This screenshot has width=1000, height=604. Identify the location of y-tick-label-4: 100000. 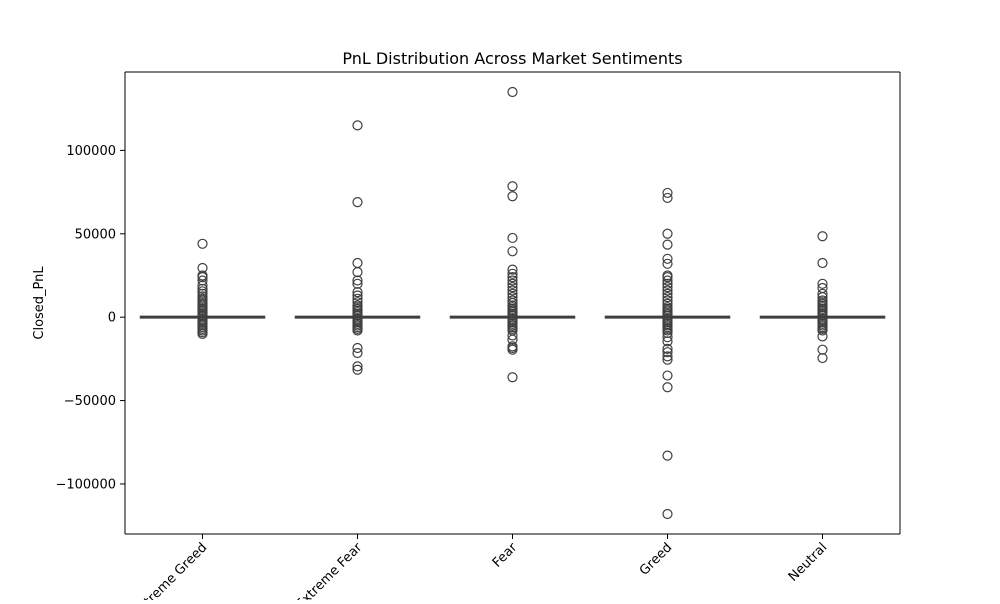
(91, 151).